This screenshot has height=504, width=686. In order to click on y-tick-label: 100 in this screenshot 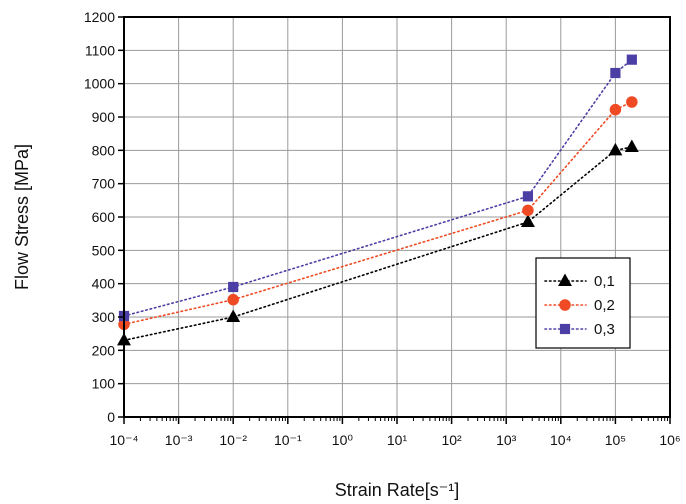, I will do `click(104, 384)`.